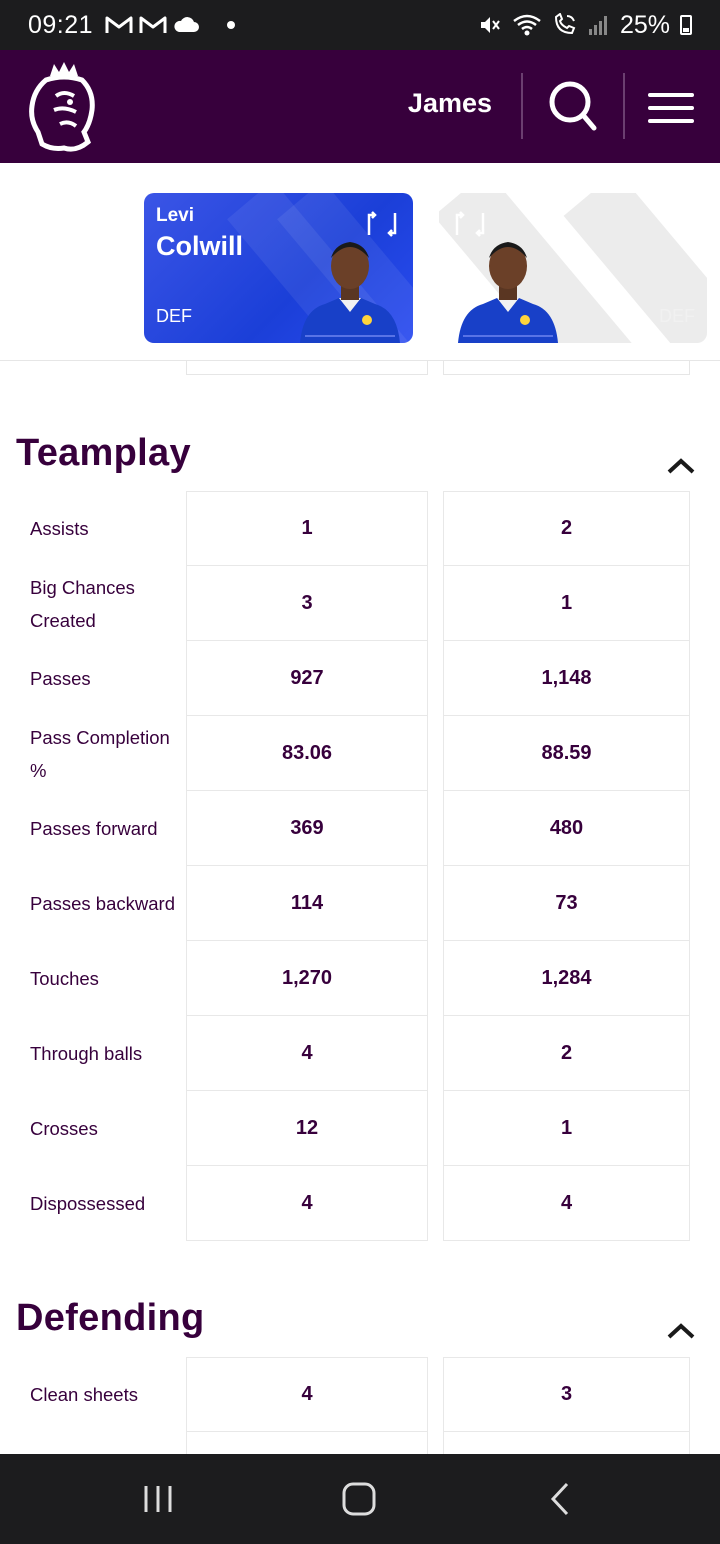 The width and height of the screenshot is (720, 1544). Describe the element at coordinates (88, 1203) in the screenshot. I see `stat-label: Dispossessed` at that location.